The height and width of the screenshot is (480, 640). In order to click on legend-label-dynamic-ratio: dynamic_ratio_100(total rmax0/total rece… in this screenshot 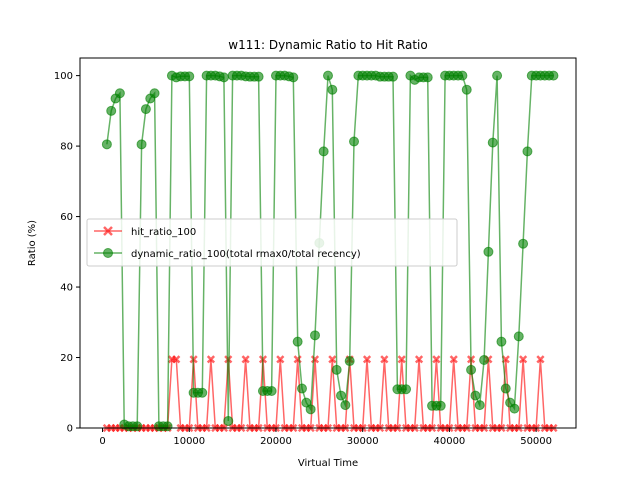, I will do `click(246, 254)`.